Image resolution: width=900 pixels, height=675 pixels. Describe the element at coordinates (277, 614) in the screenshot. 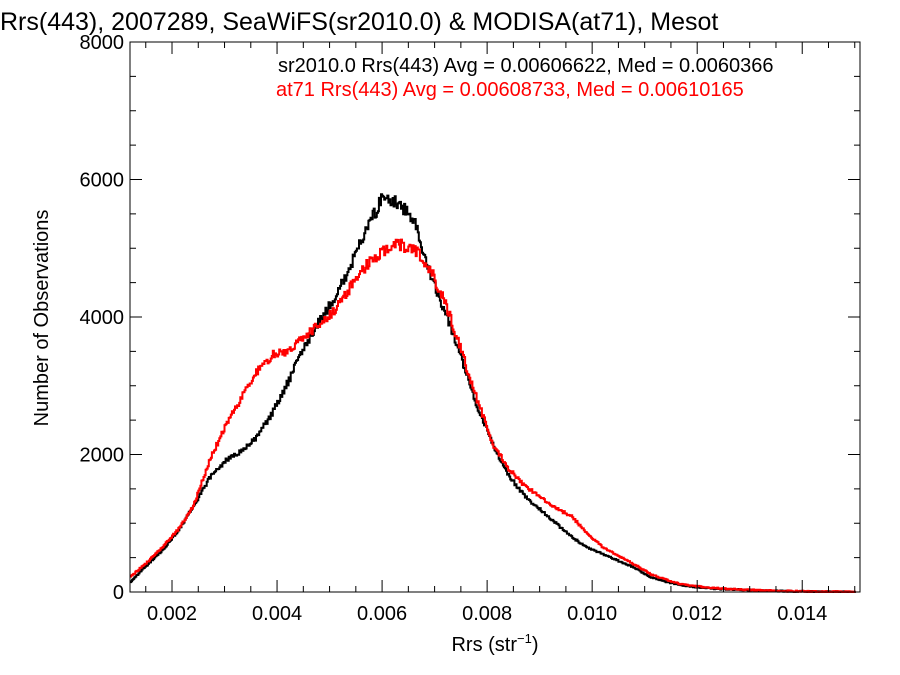

I see `x-tick-label: 0.004` at that location.